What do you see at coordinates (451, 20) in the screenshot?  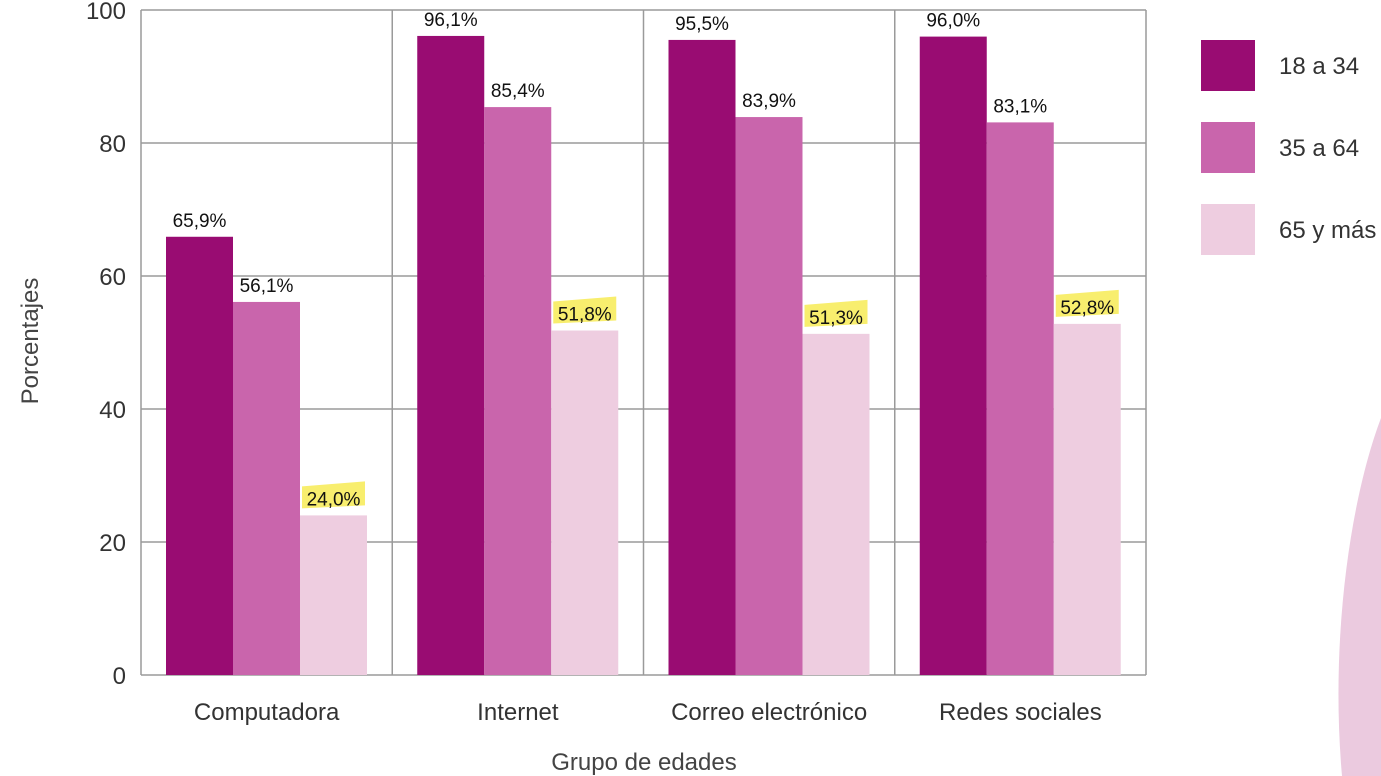 I see `bar-value-label: 96,1%` at bounding box center [451, 20].